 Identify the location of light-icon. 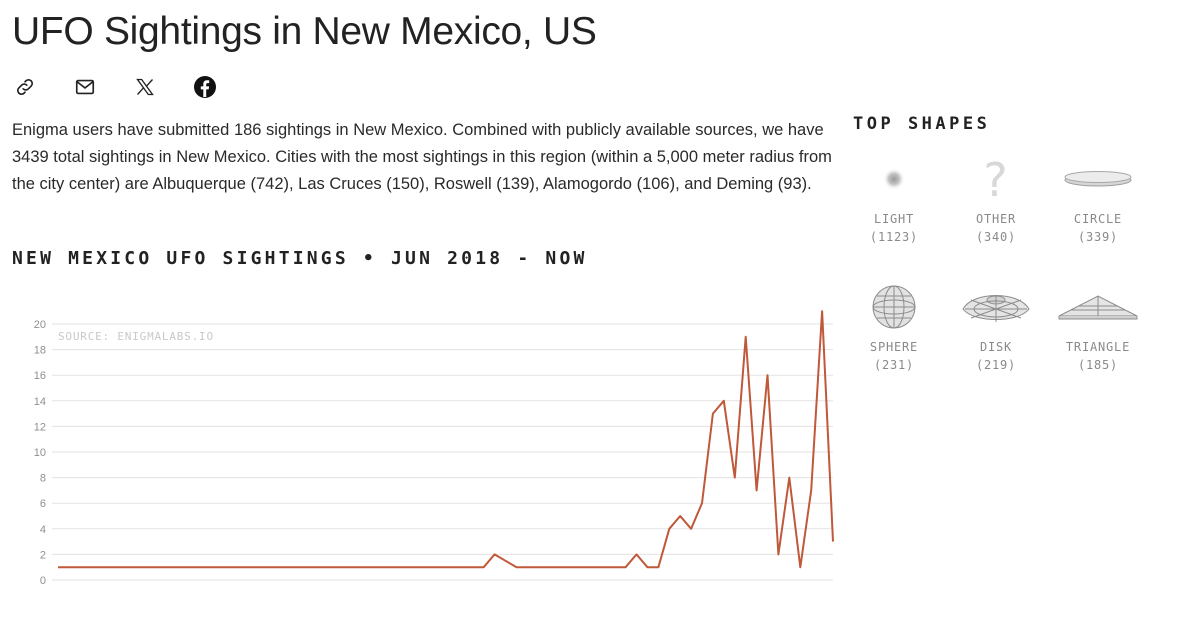
(894, 179).